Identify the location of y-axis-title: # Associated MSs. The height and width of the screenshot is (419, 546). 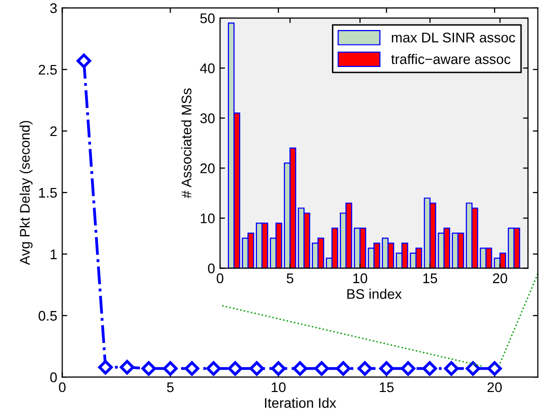
(186, 143).